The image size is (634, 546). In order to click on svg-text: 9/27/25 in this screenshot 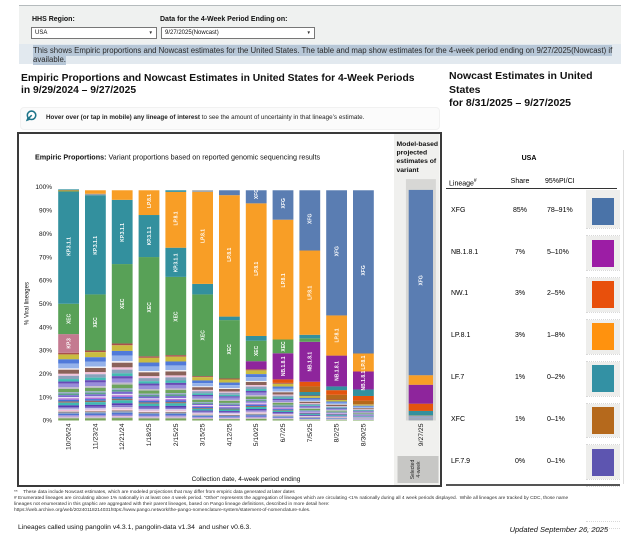, I will do `click(421, 434)`.